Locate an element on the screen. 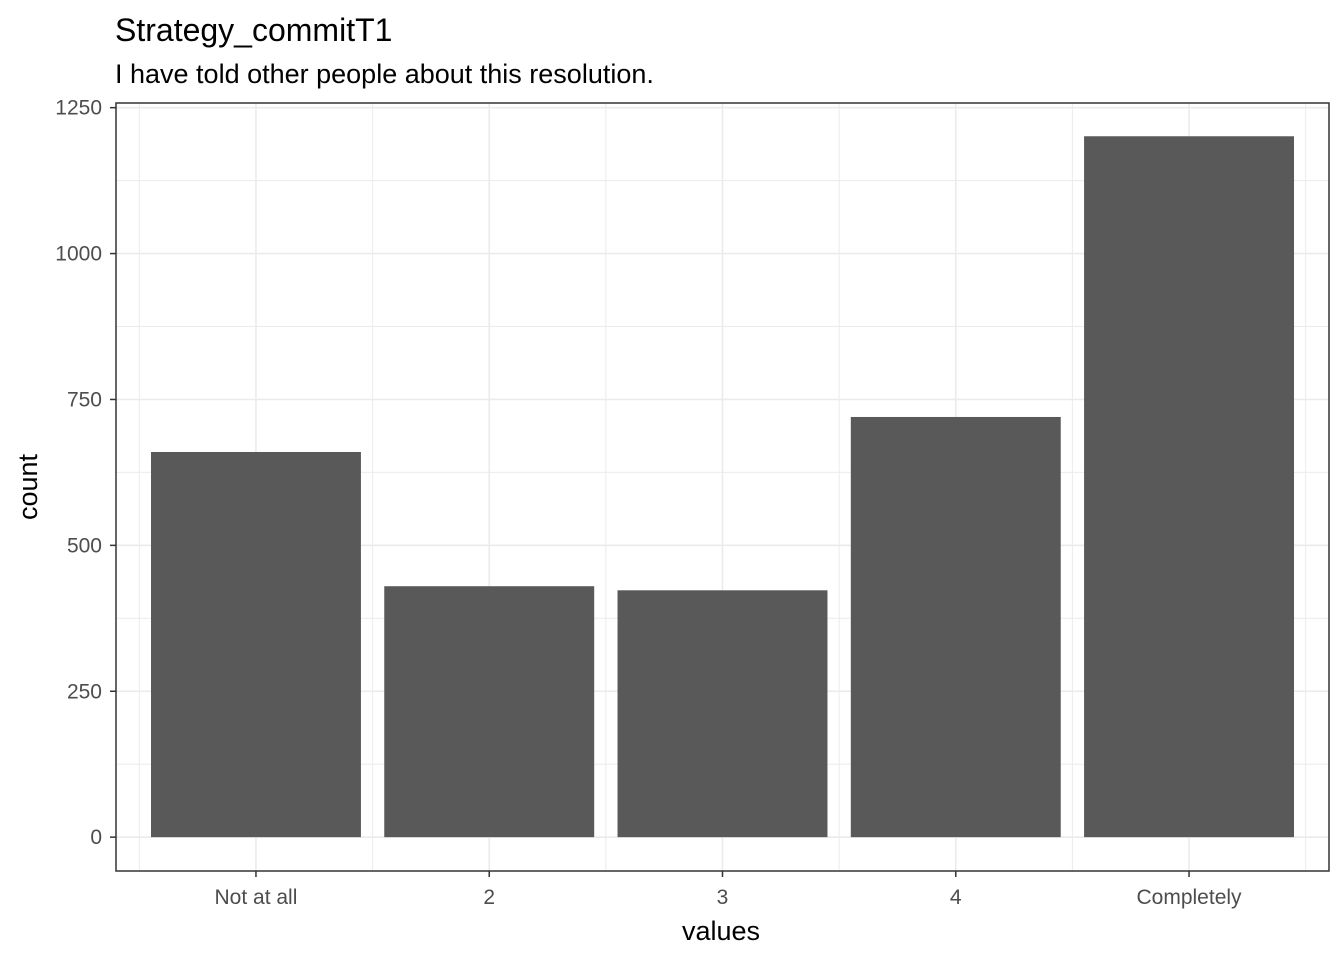 The image size is (1344, 960). chart-title: Strategy_commitT1 is located at coordinates (253, 30).